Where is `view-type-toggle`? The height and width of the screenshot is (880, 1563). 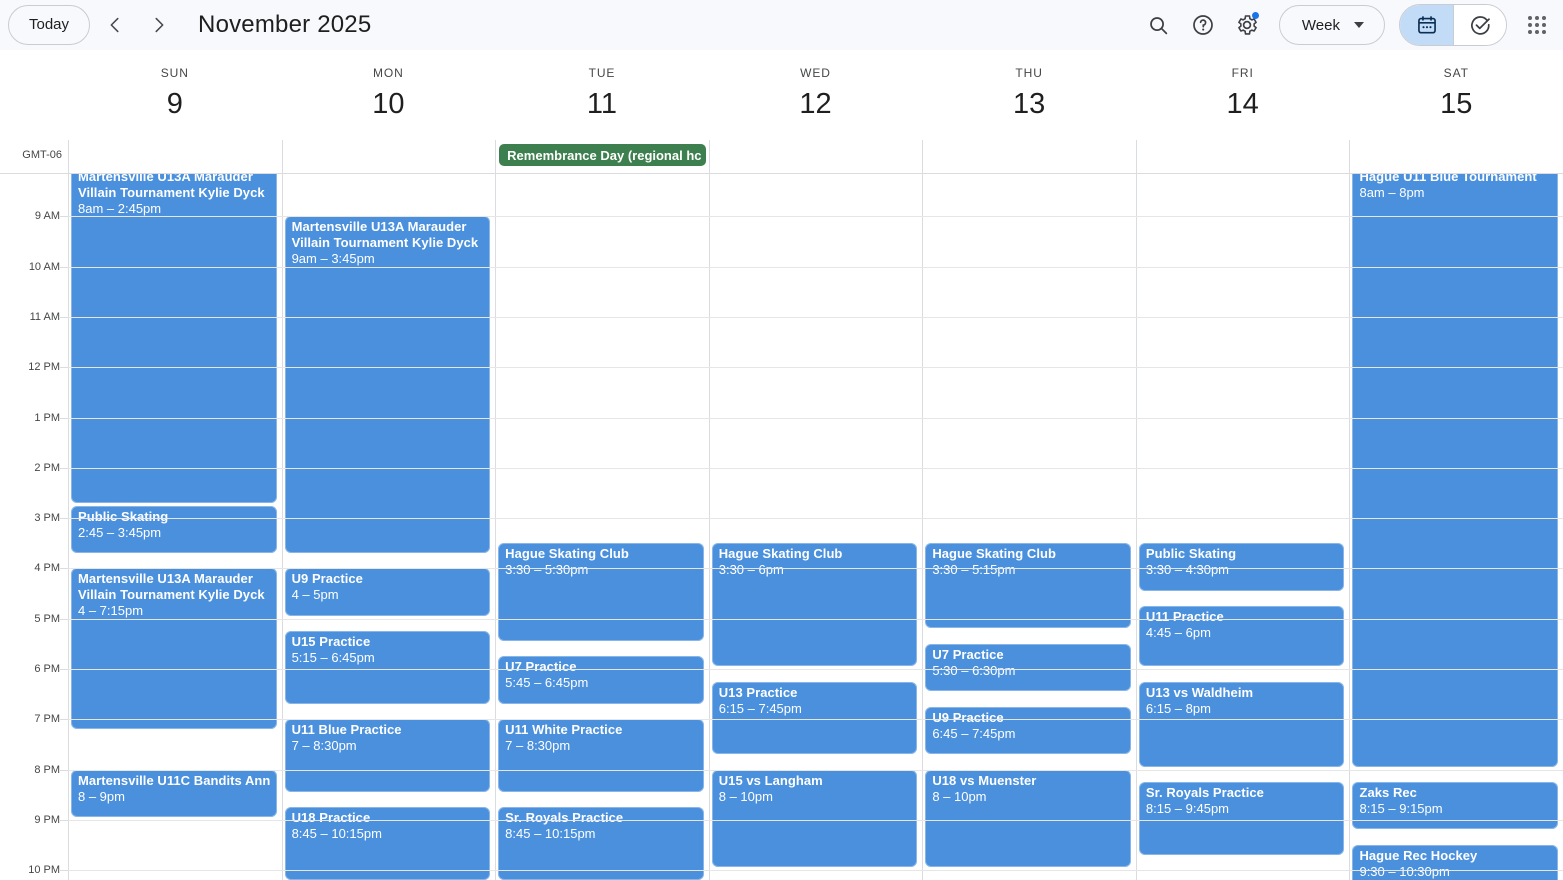
view-type-toggle is located at coordinates (1453, 25).